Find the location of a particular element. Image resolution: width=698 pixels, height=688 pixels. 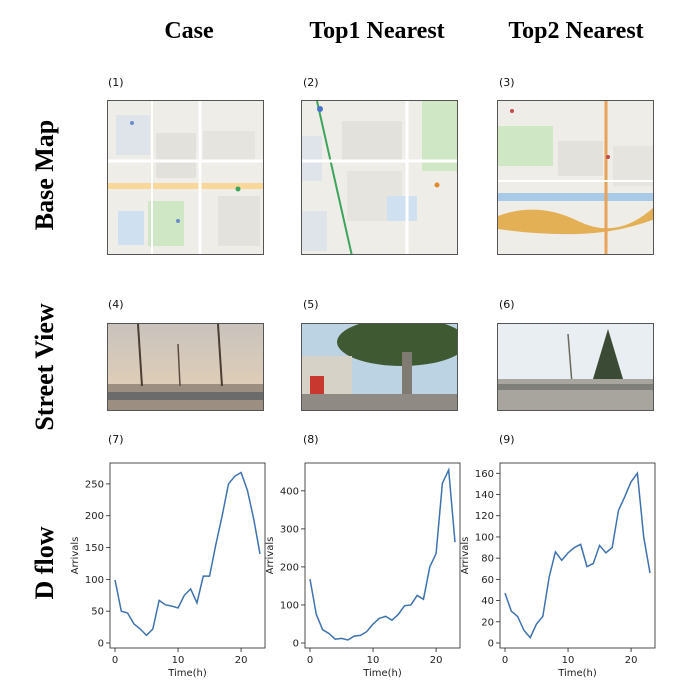

y-tick-label: 80 is located at coordinates (487, 559).